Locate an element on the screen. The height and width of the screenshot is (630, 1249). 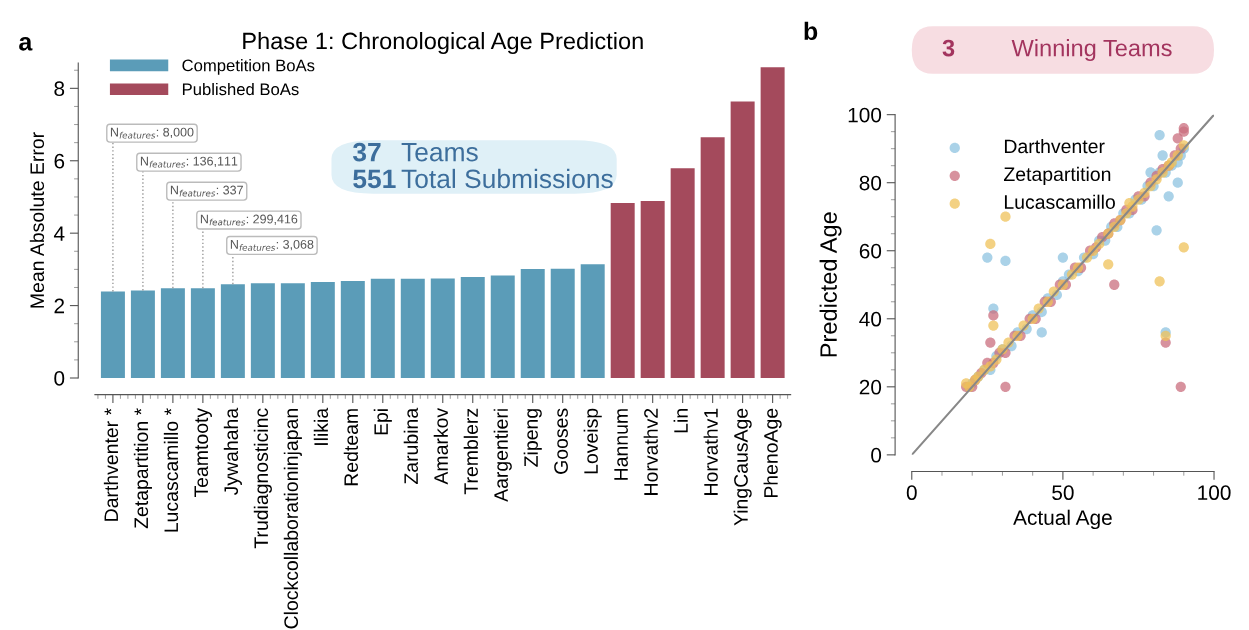
annotation: 551 is located at coordinates (374, 179).